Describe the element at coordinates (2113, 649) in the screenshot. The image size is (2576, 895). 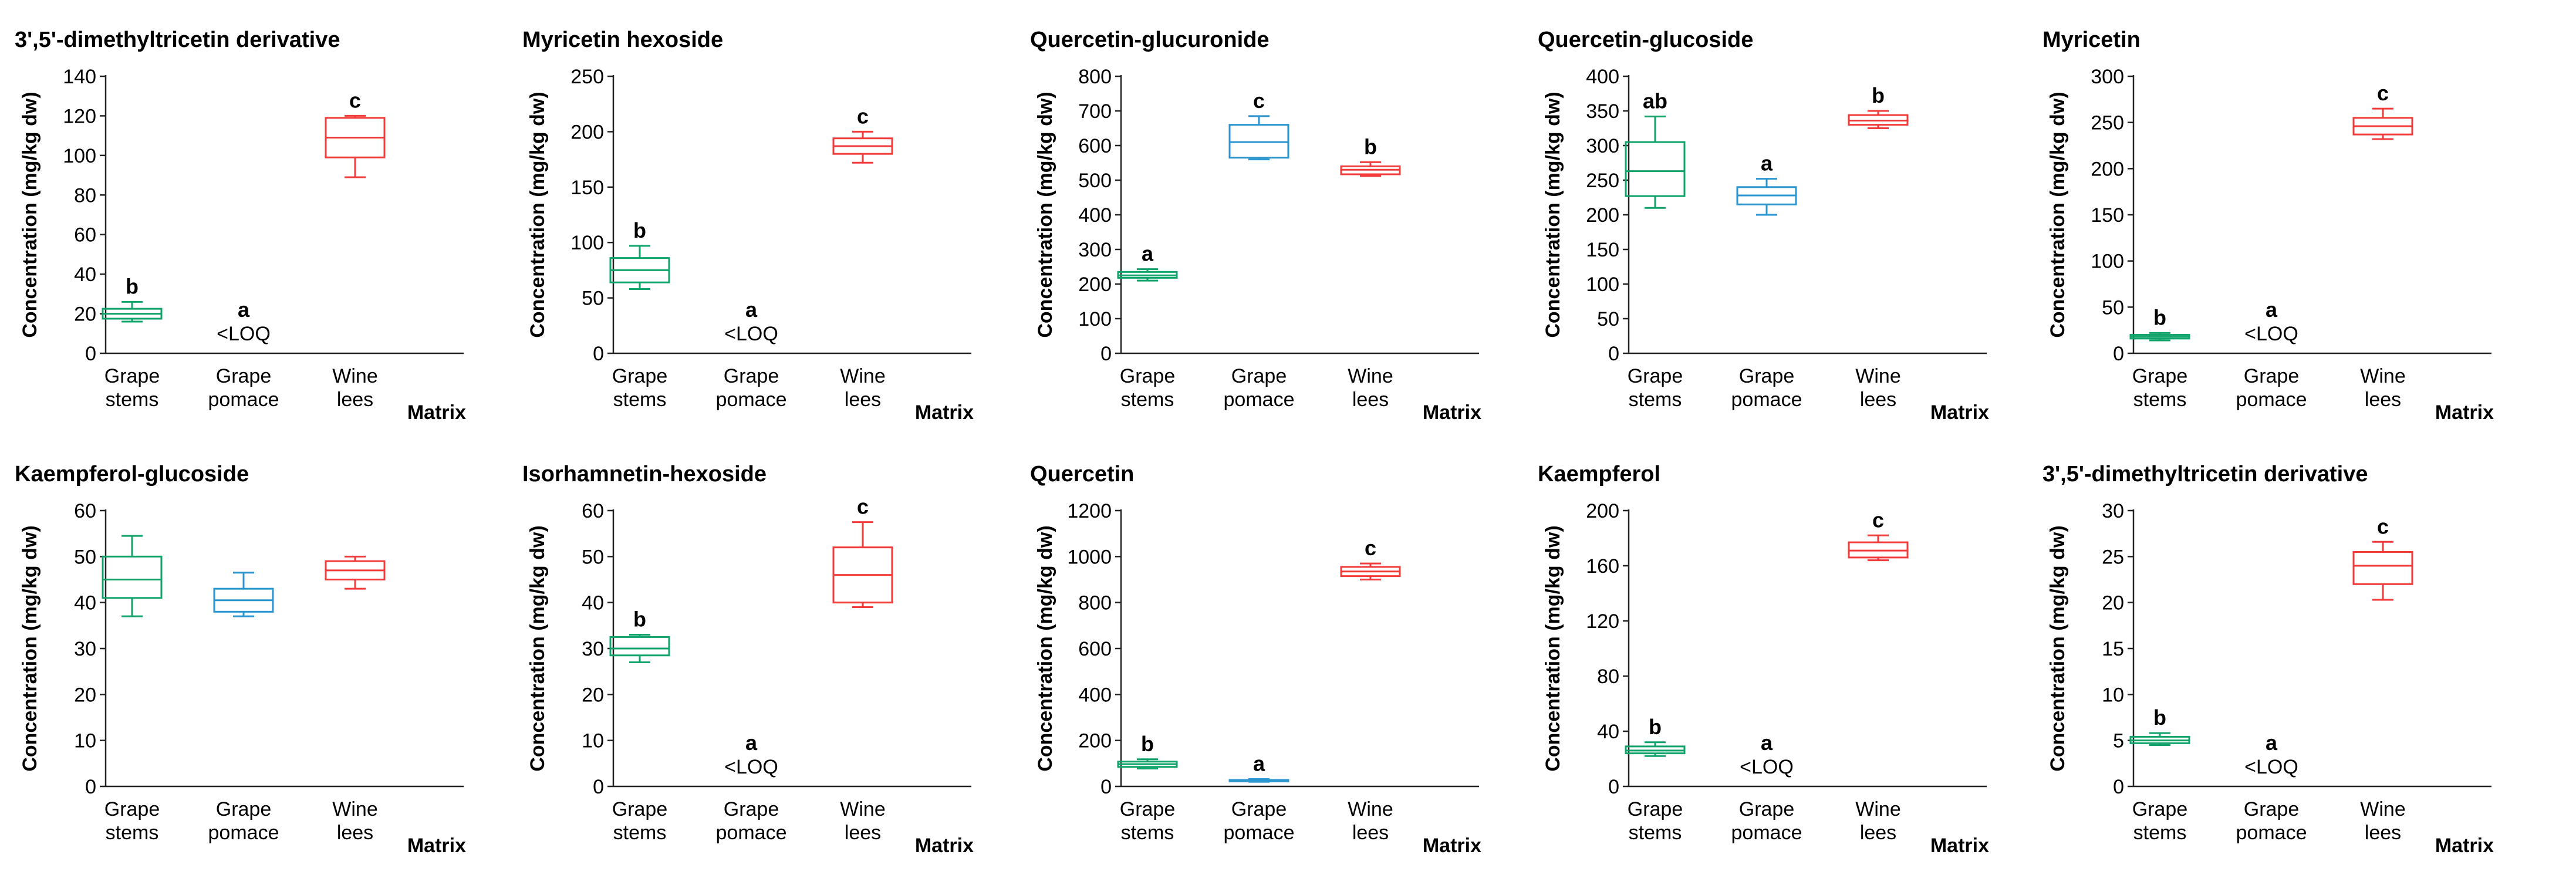
I see `y-tick-label: 15` at that location.